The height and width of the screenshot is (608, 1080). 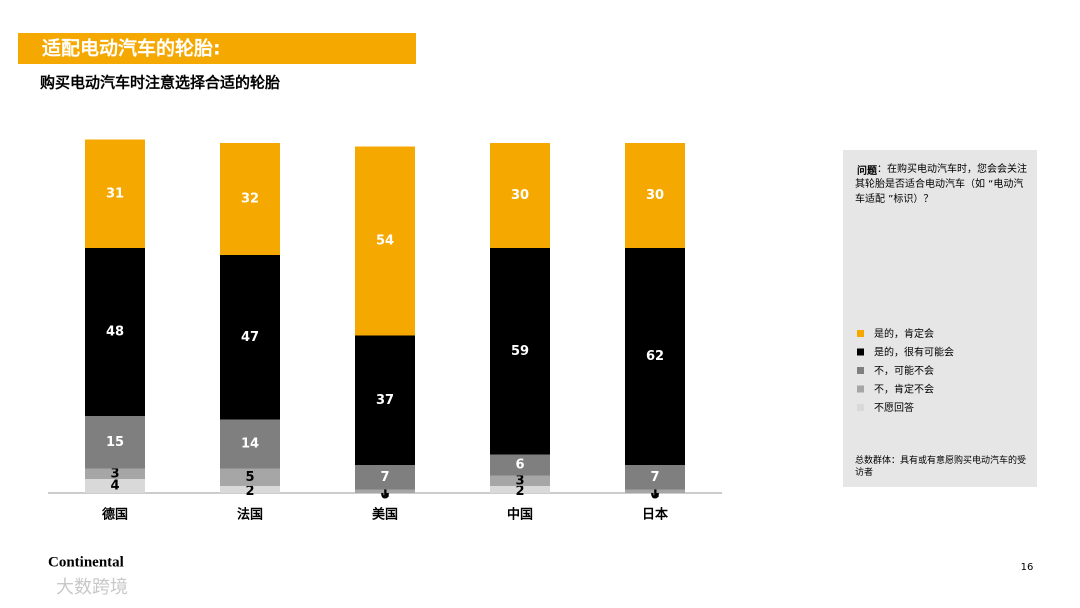 I want to click on value-label: 59, so click(x=520, y=351).